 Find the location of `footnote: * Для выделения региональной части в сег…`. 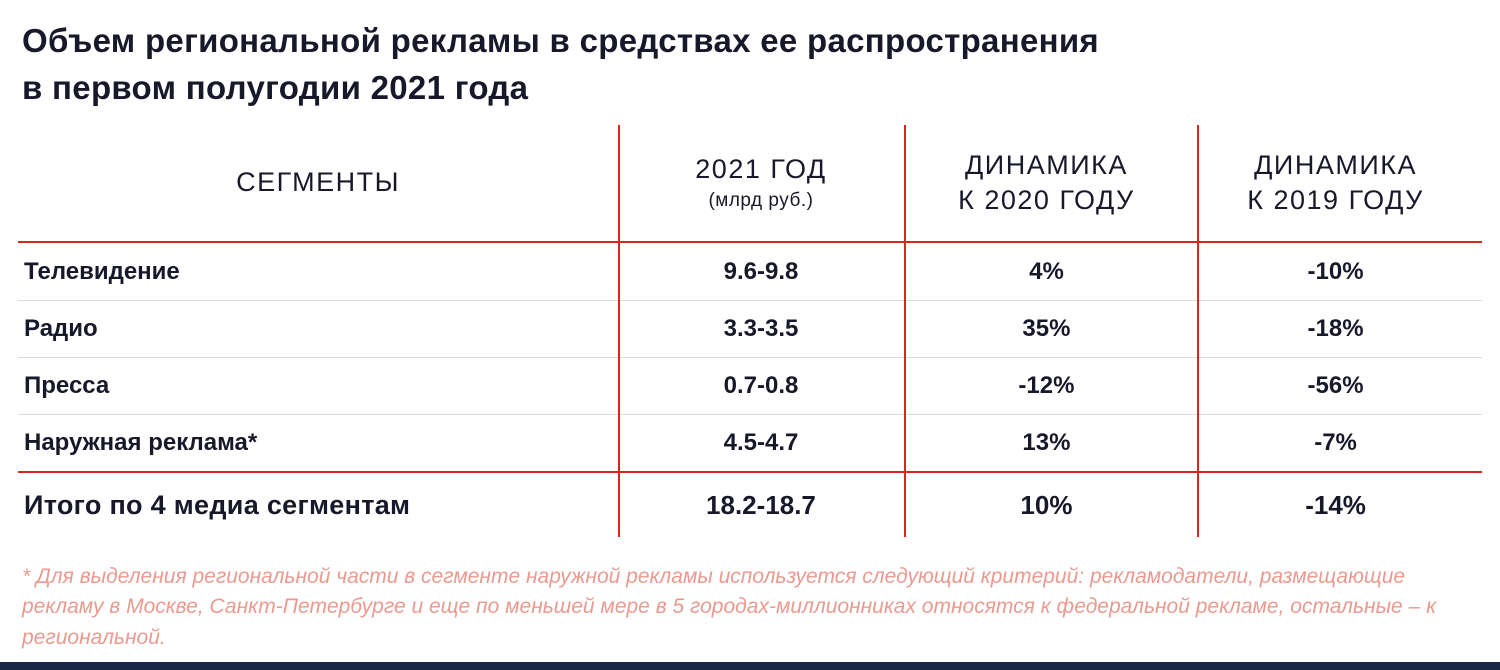

footnote: * Для выделения региональной части в сег… is located at coordinates (729, 607).